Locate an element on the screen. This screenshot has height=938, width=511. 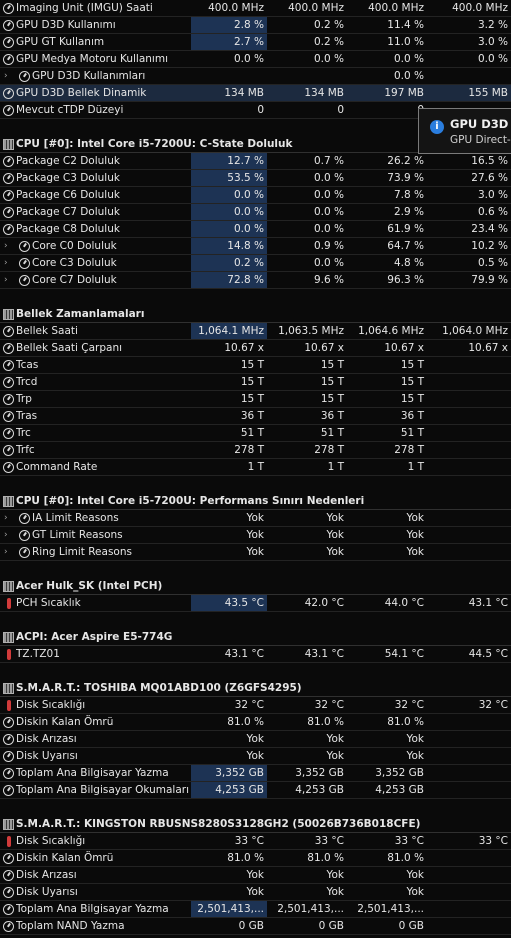
sensor-row: › GPU D3D Kullanımları 0.0 % is located at coordinates (255, 76).